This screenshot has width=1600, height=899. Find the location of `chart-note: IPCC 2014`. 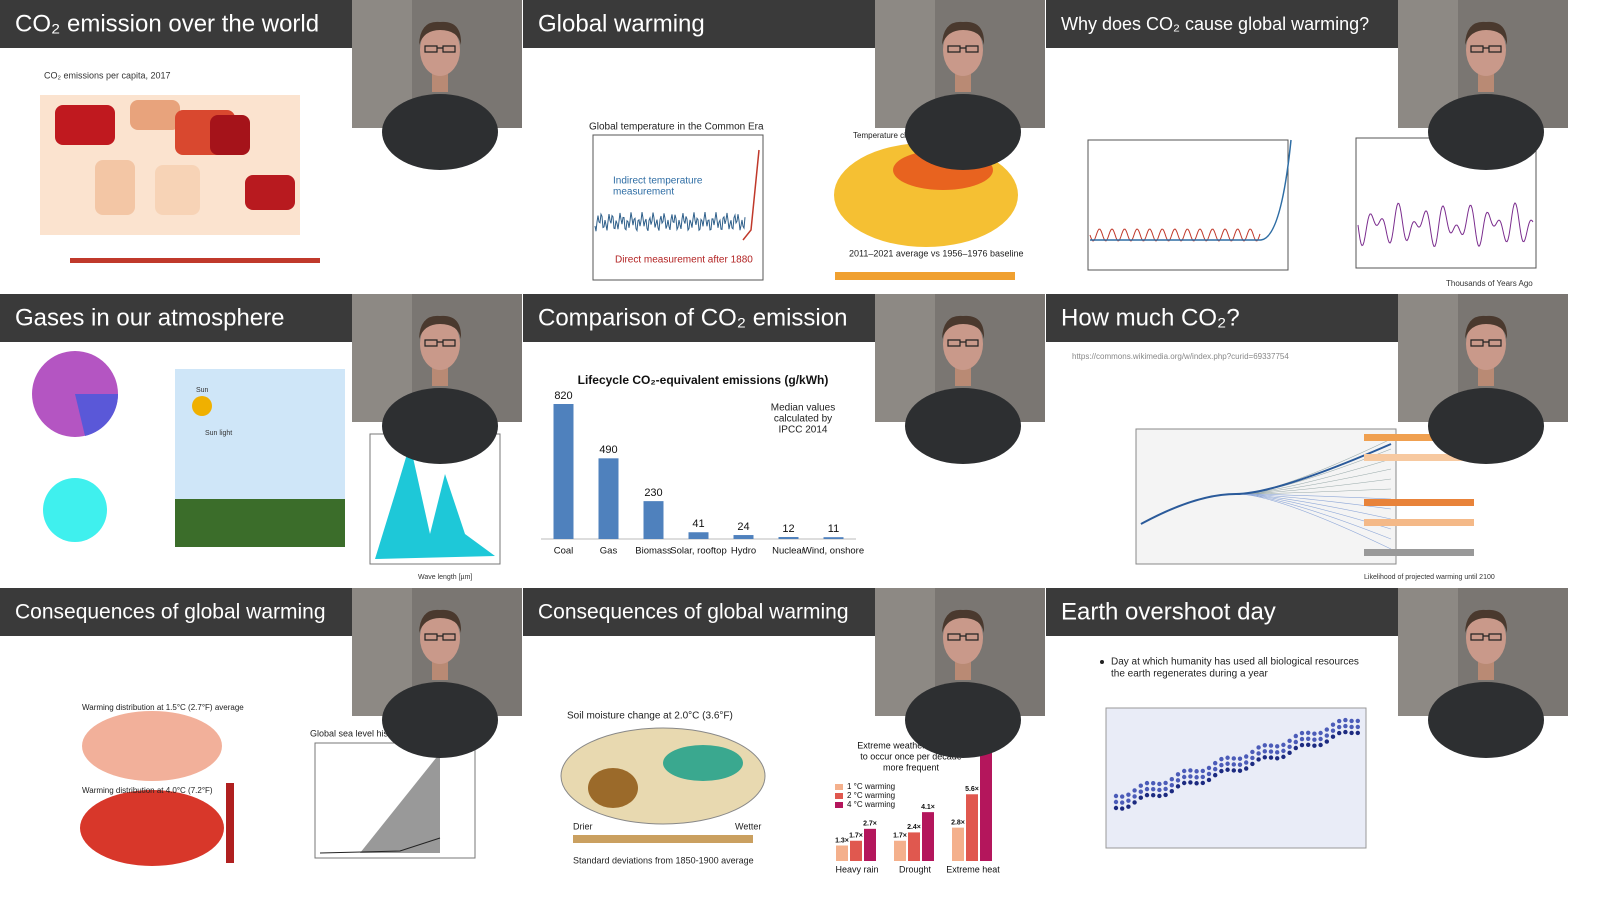

chart-note: IPCC 2014 is located at coordinates (803, 430).